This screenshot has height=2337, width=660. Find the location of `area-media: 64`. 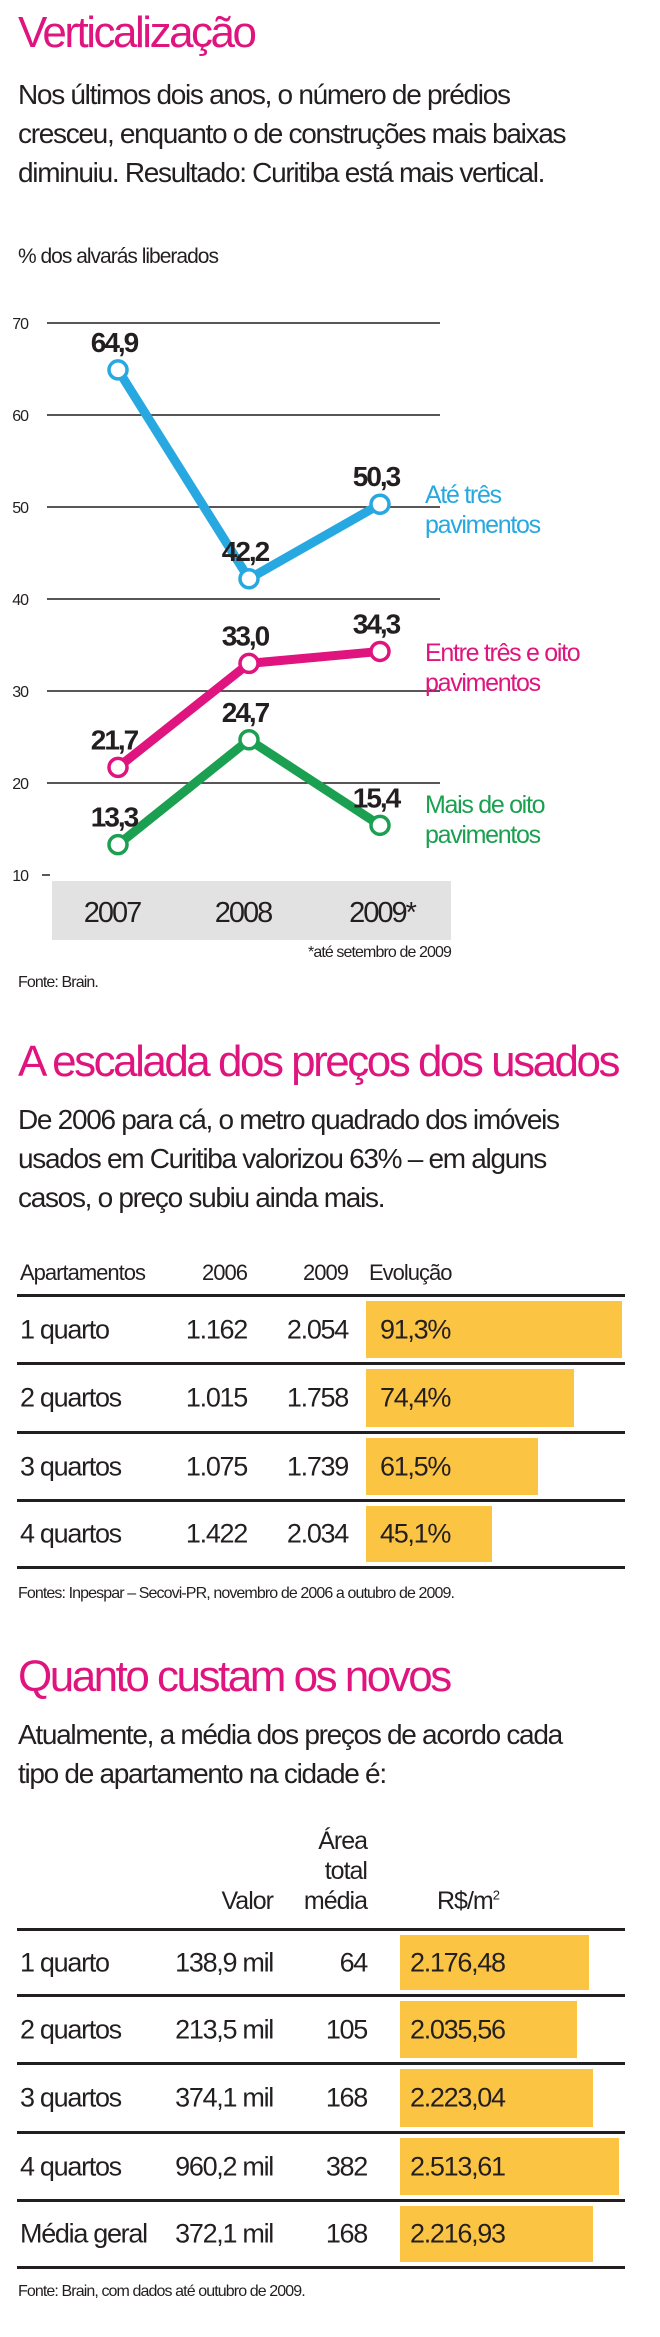

area-media: 64 is located at coordinates (354, 1962).